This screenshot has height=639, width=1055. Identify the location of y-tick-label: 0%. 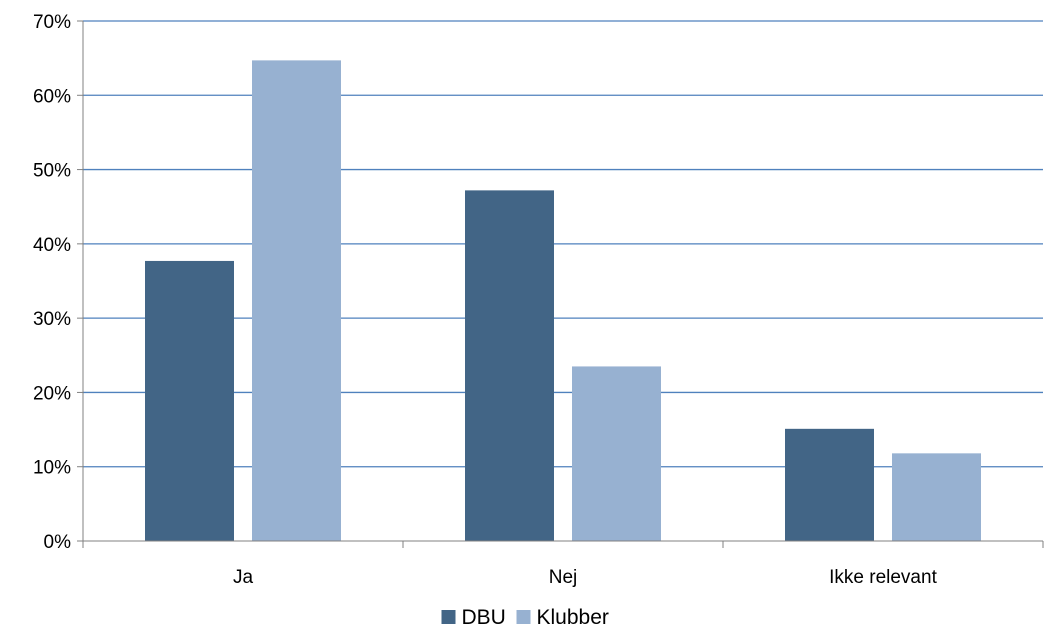
(58, 542).